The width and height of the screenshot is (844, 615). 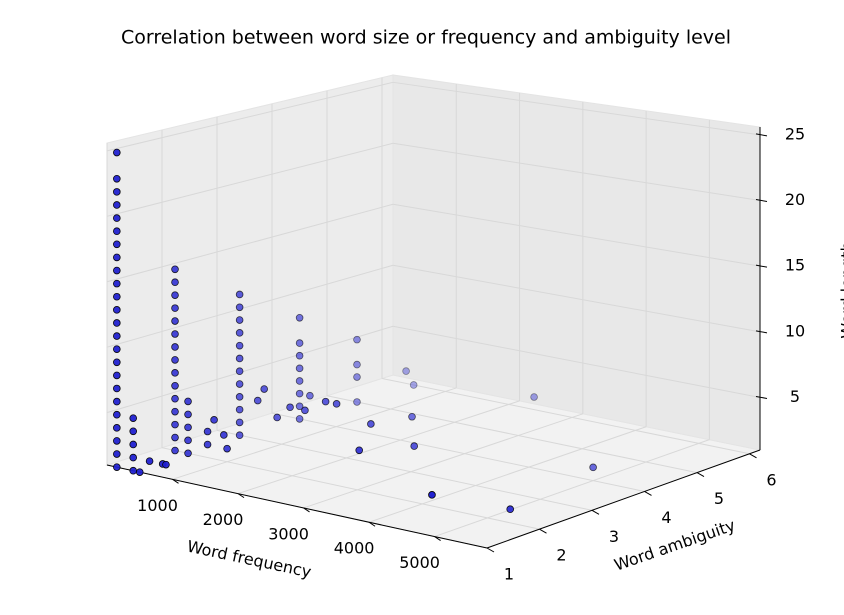 What do you see at coordinates (157, 505) in the screenshot?
I see `x-tick-label: 1000` at bounding box center [157, 505].